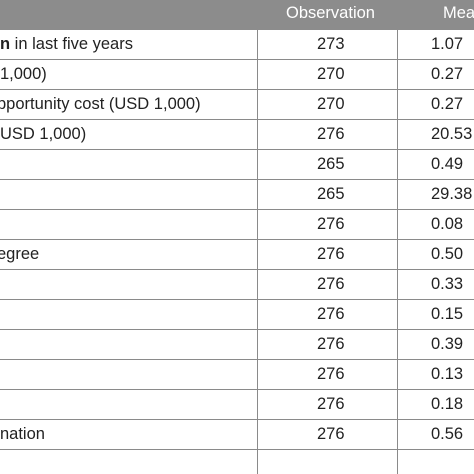 This screenshot has height=474, width=474. Describe the element at coordinates (458, 13) in the screenshot. I see `header-mean: Mea` at that location.